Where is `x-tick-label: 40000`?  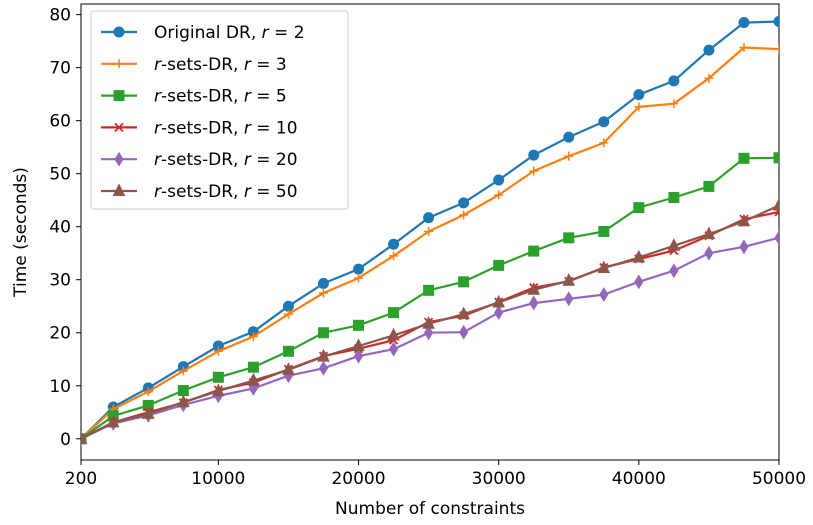
x-tick-label: 40000 is located at coordinates (639, 479).